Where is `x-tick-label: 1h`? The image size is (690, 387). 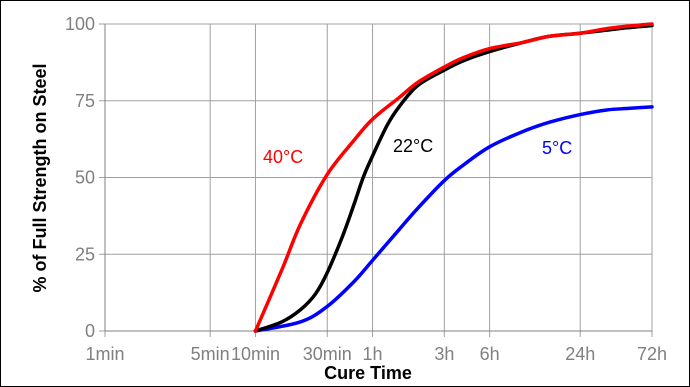
x-tick-label: 1h is located at coordinates (373, 354).